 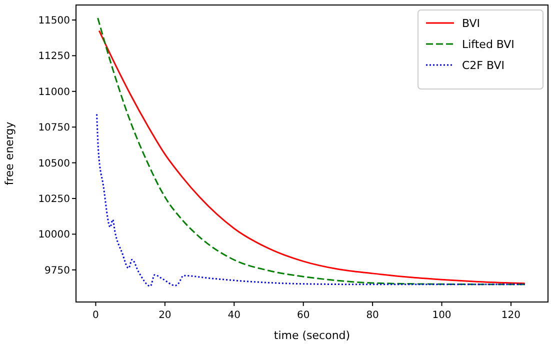 What do you see at coordinates (483, 65) in the screenshot?
I see `legend-label: C2F BVI` at bounding box center [483, 65].